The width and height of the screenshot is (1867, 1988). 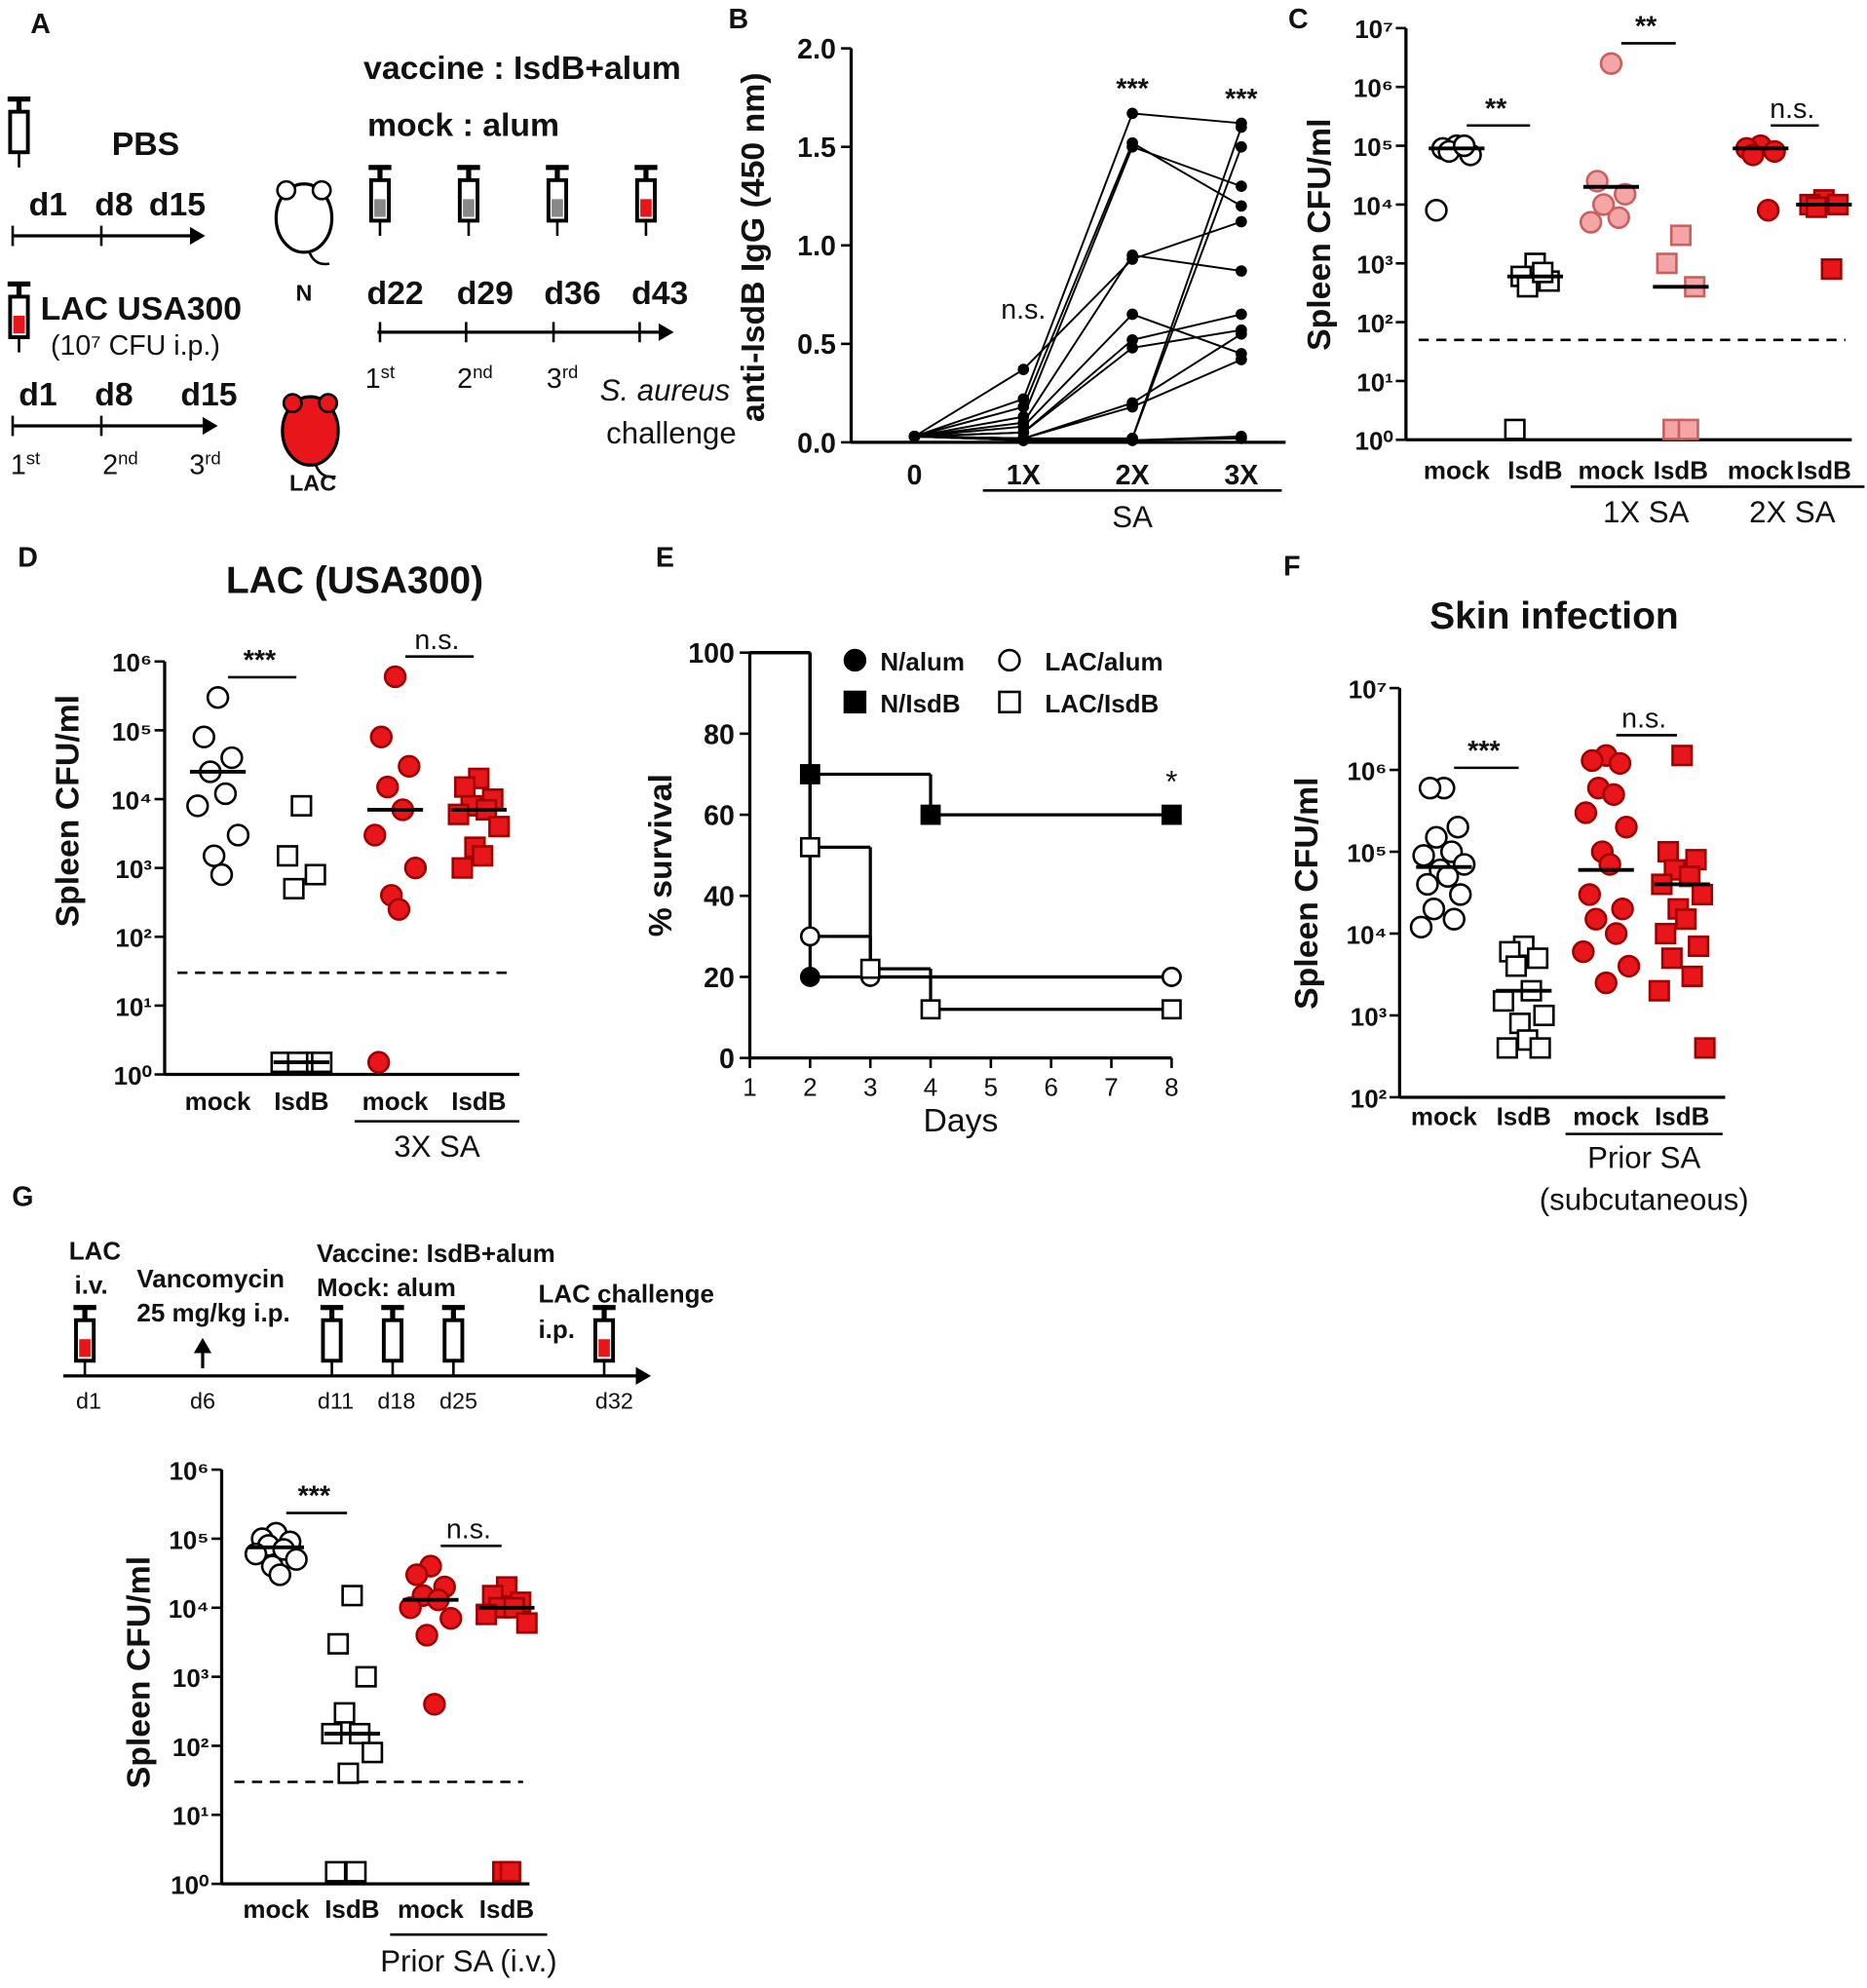 What do you see at coordinates (386, 1287) in the screenshot?
I see `label: Mock: alum` at bounding box center [386, 1287].